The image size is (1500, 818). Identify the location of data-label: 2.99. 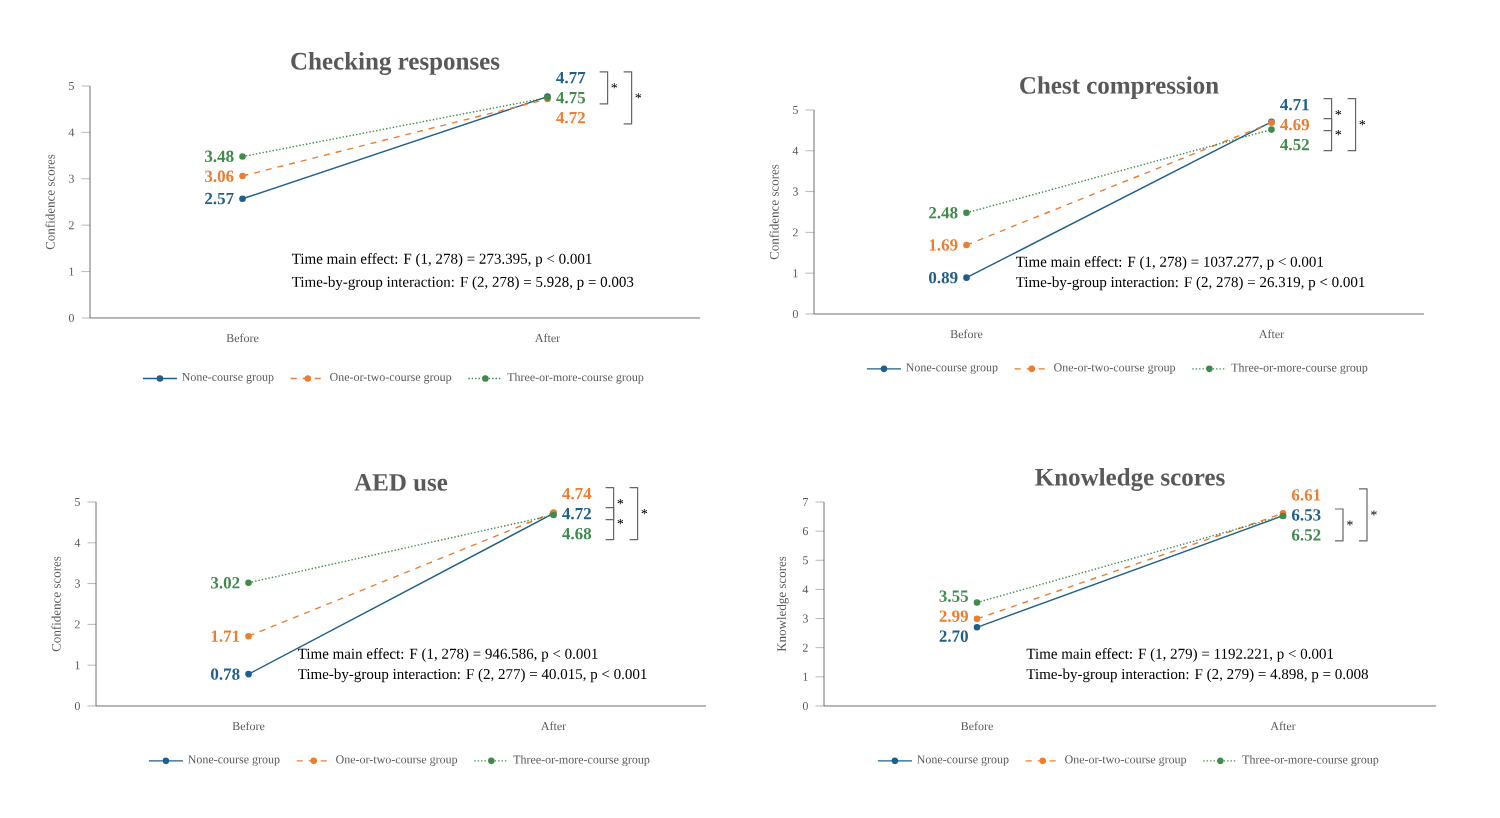
(953, 616).